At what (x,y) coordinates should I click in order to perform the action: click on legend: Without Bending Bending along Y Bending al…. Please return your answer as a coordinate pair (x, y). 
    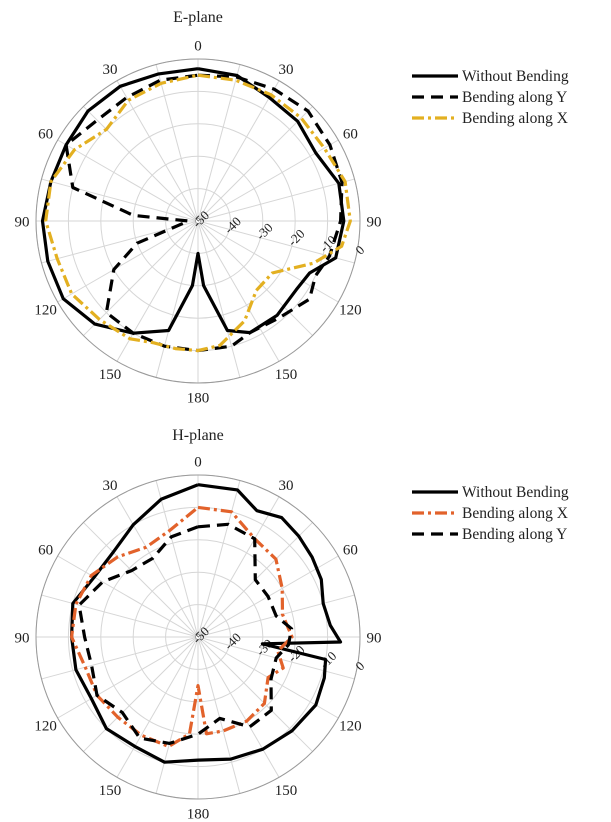
    Looking at the image, I should click on (490, 97).